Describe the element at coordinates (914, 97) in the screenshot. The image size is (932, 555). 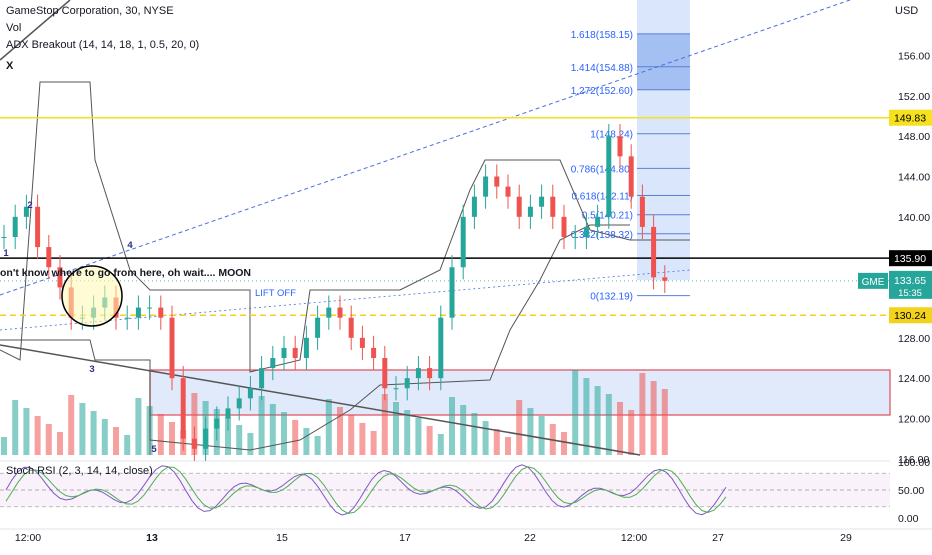
I see `price-tick-label: 152.00` at that location.